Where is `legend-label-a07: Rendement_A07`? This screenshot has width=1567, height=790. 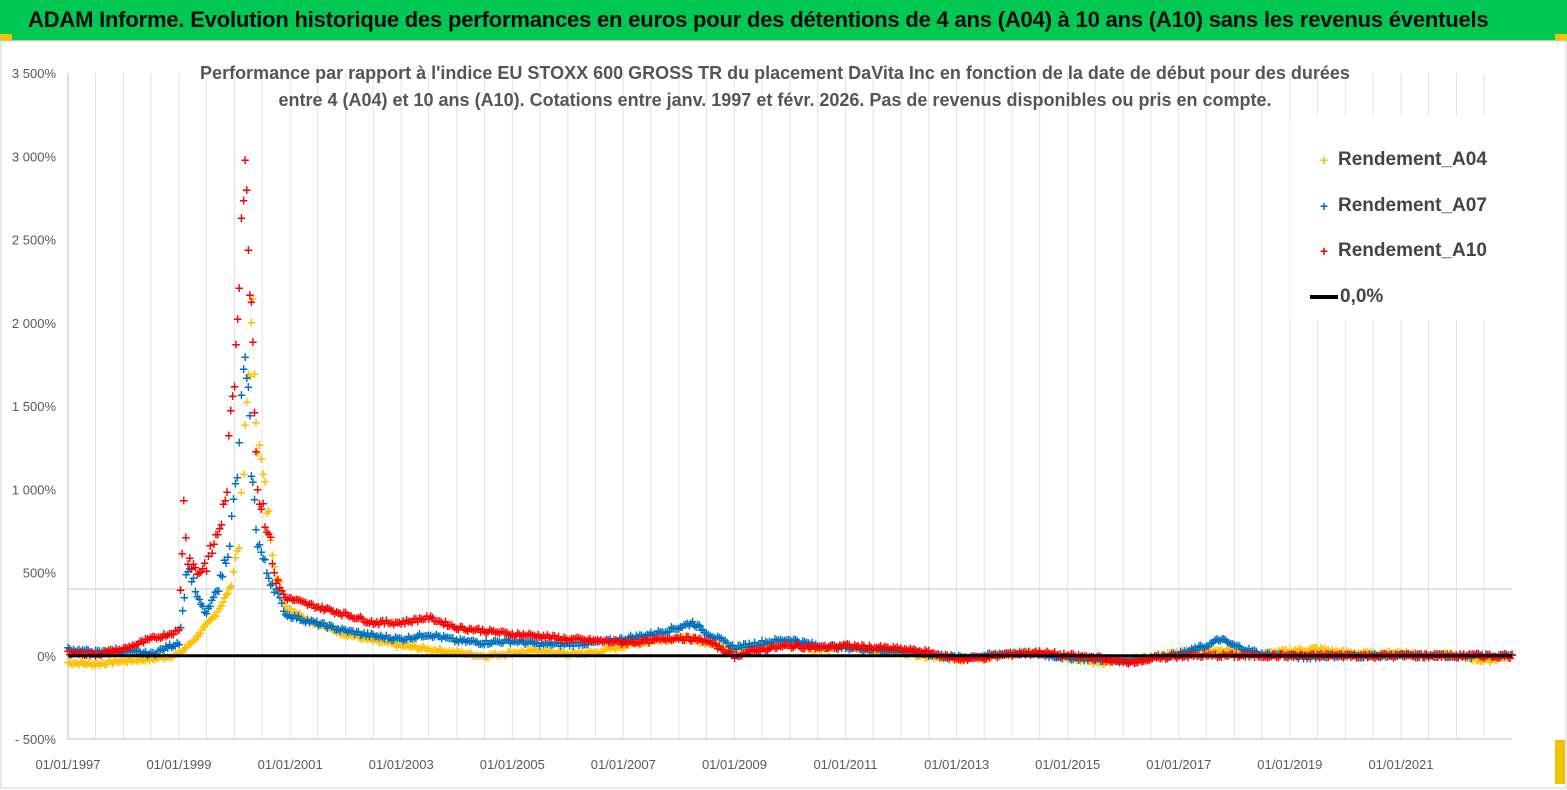 legend-label-a07: Rendement_A07 is located at coordinates (1412, 205).